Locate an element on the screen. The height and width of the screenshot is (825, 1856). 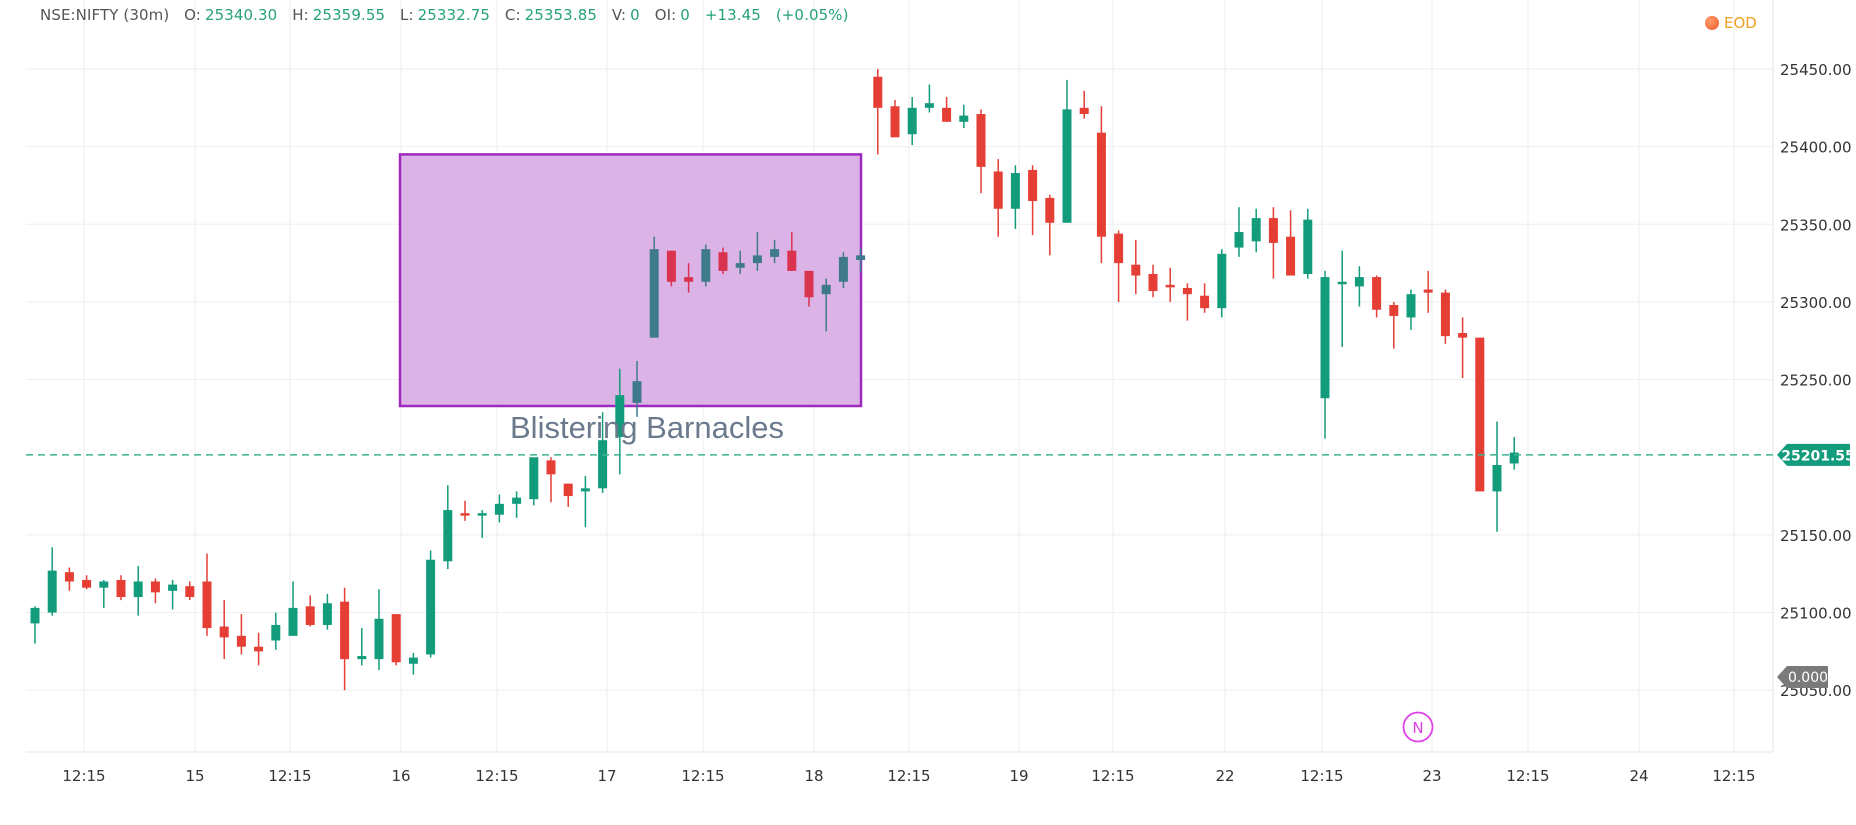
close-value: 25353.85 is located at coordinates (560, 15).